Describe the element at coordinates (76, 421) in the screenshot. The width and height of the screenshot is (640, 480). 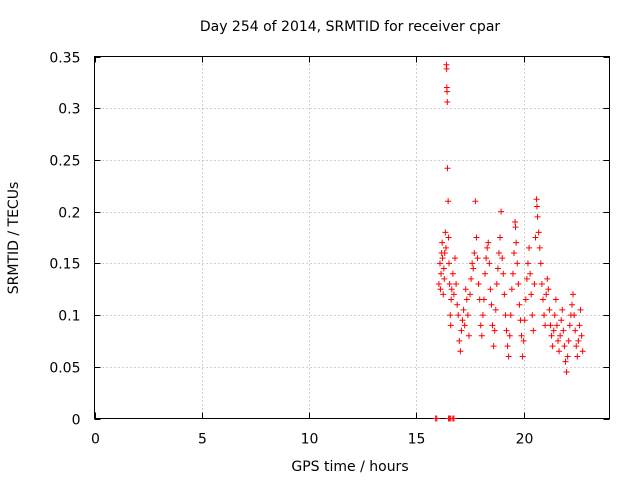
I see `y-tick-label: 0` at that location.